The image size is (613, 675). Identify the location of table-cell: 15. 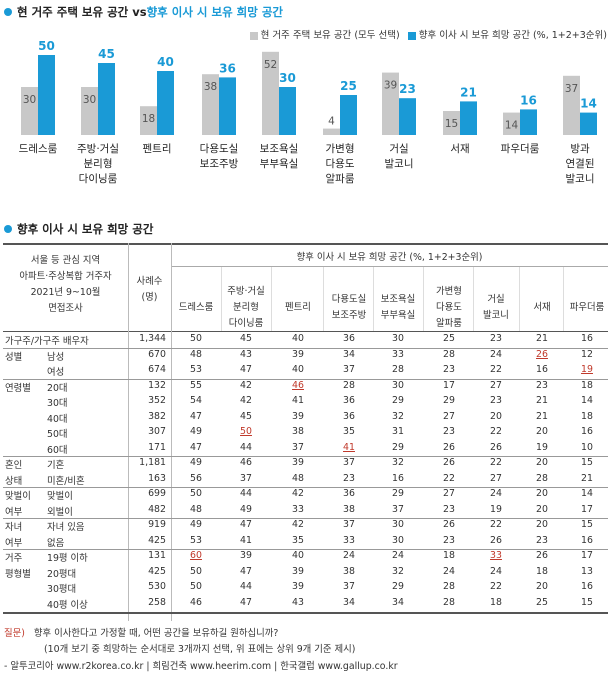
(587, 602).